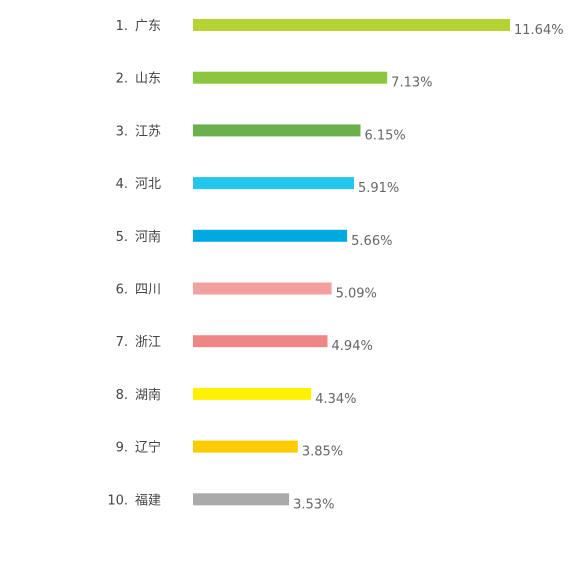 The height and width of the screenshot is (579, 570). What do you see at coordinates (148, 26) in the screenshot?
I see `category-label: 广东` at bounding box center [148, 26].